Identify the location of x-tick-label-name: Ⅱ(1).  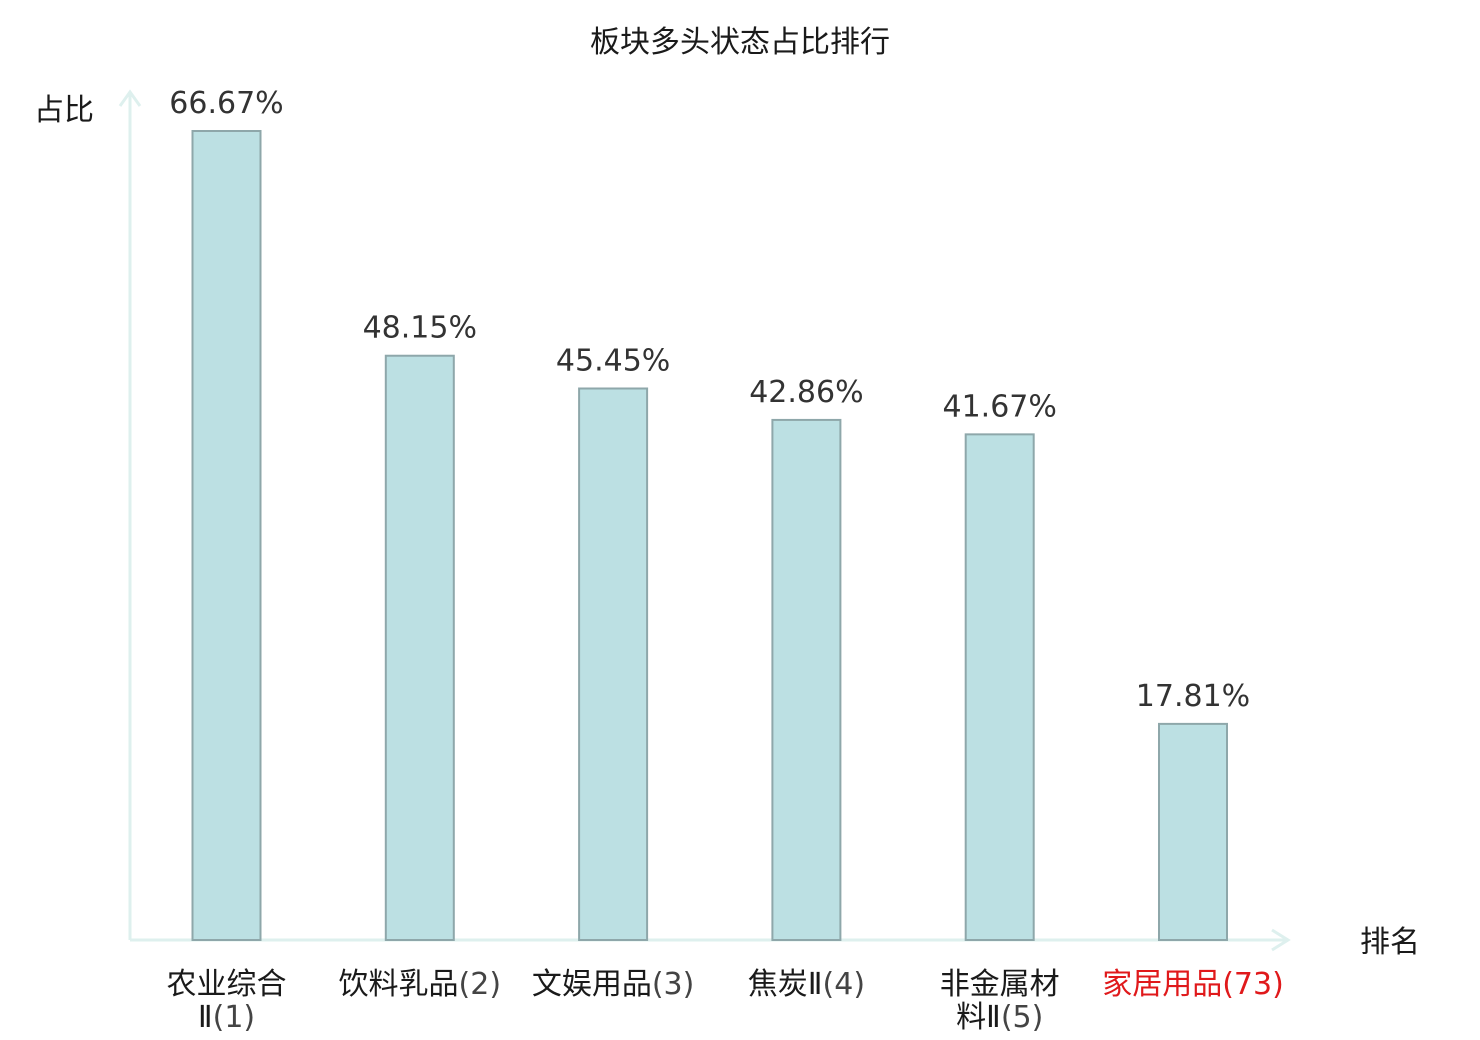
(226, 1017).